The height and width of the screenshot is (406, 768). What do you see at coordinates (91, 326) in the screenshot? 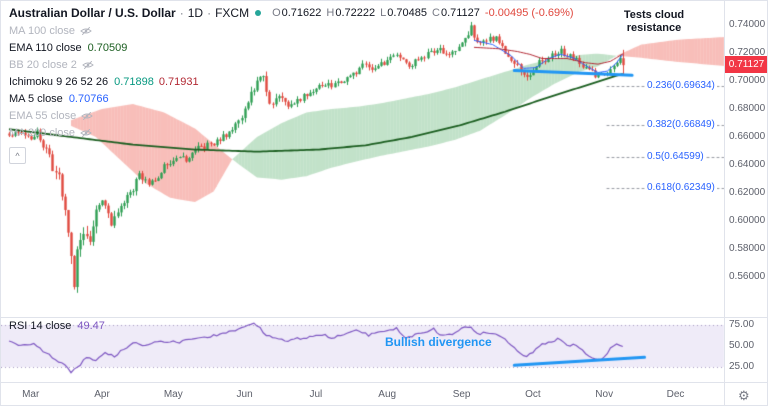
I see `indicator-value: 49.47` at bounding box center [91, 326].